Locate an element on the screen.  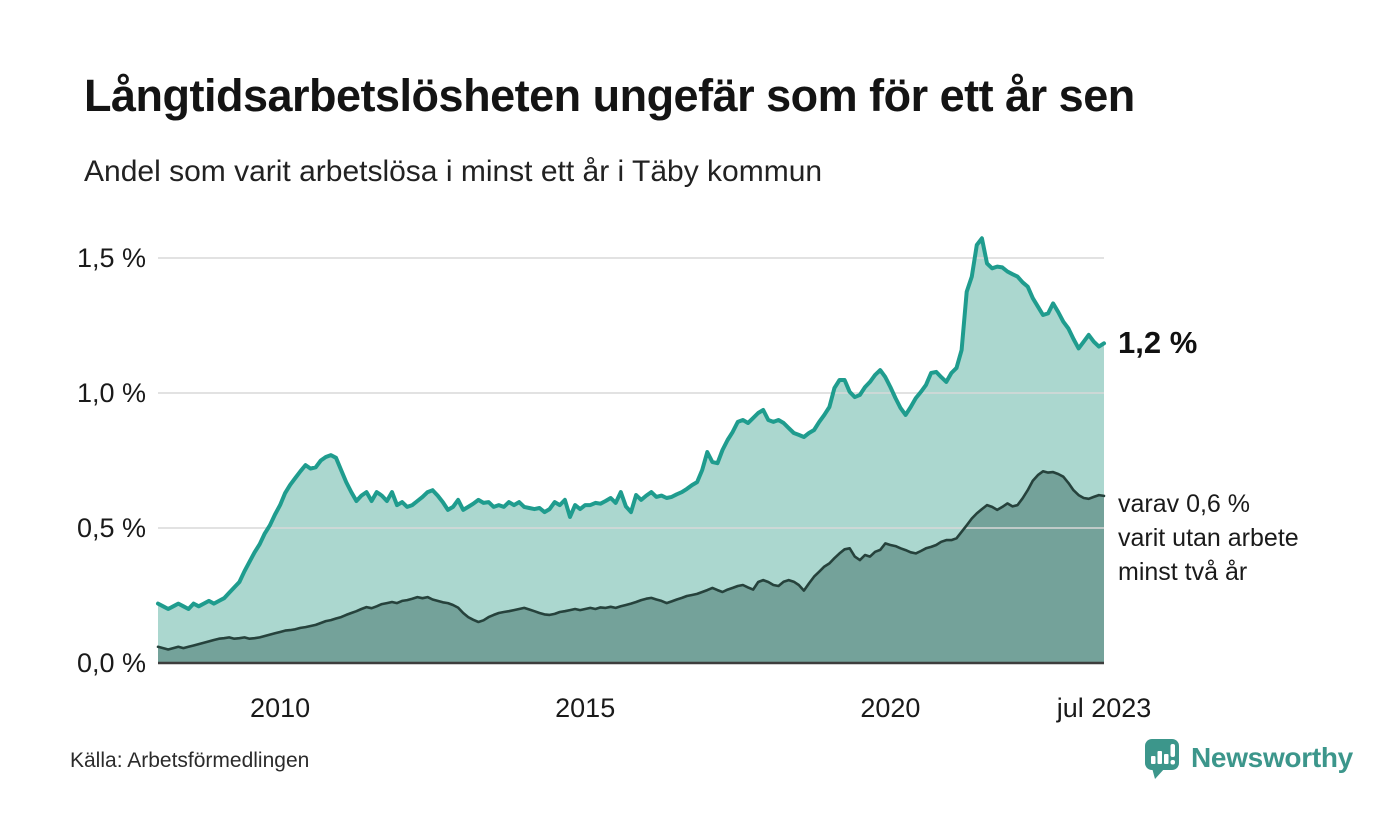
source-credit: Källa: Arbetsförmedlingen is located at coordinates (190, 760).